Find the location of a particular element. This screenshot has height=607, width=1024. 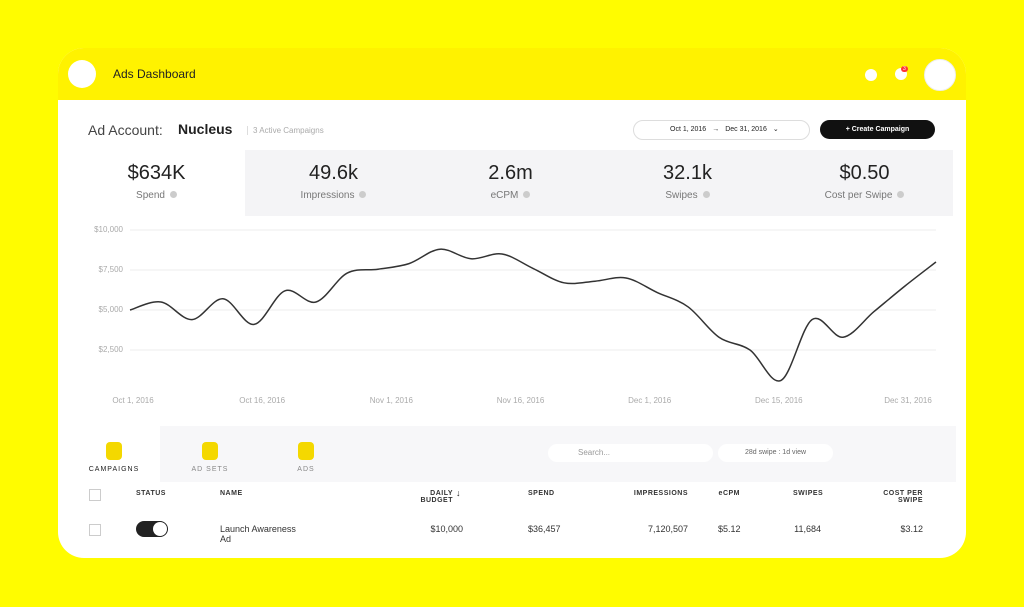

sort-arrow: ↓ is located at coordinates (458, 493).